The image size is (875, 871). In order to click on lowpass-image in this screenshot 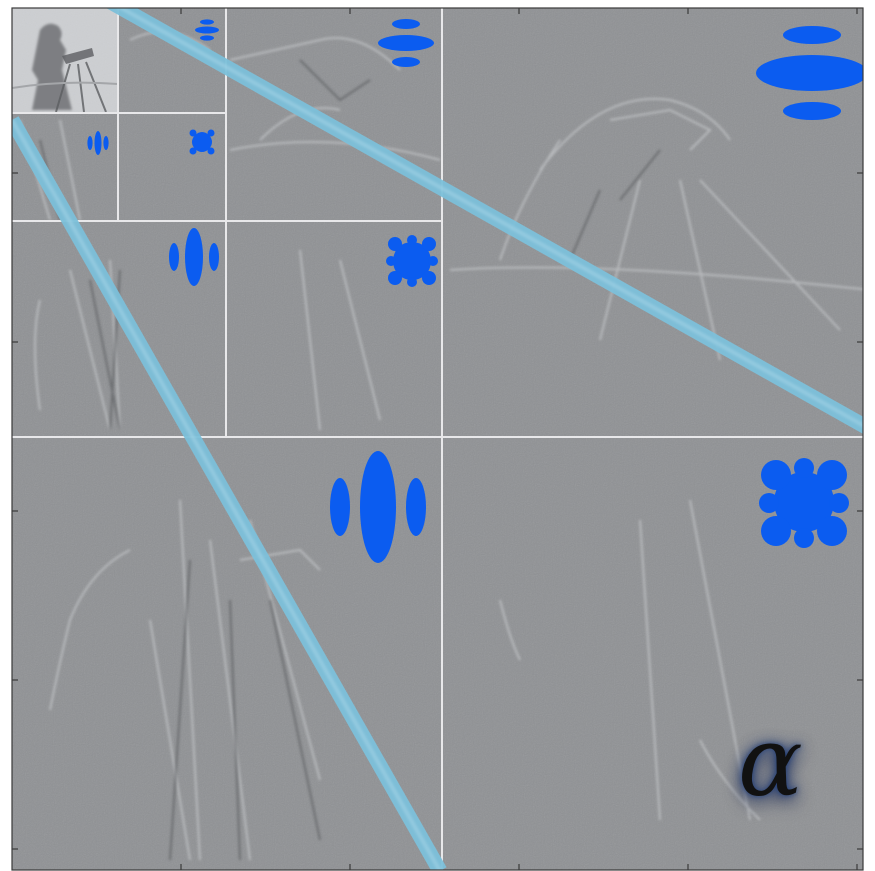, I will do `click(65, 60)`.